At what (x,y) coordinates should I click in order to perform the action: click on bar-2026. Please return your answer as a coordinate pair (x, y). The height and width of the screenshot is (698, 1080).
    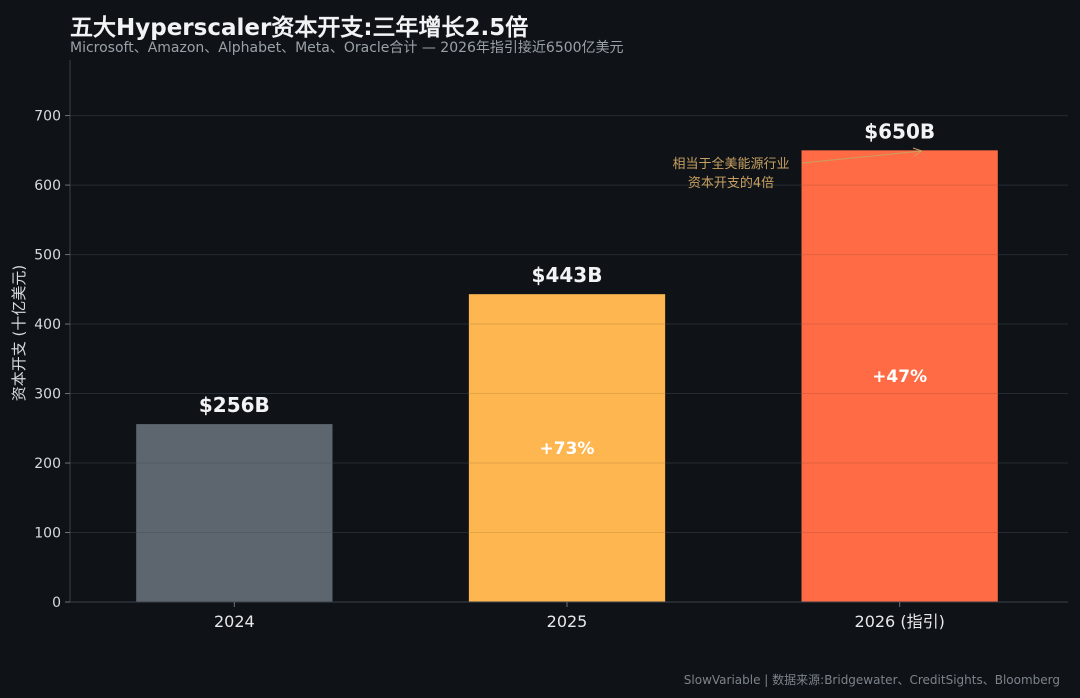
    Looking at the image, I should click on (899, 376).